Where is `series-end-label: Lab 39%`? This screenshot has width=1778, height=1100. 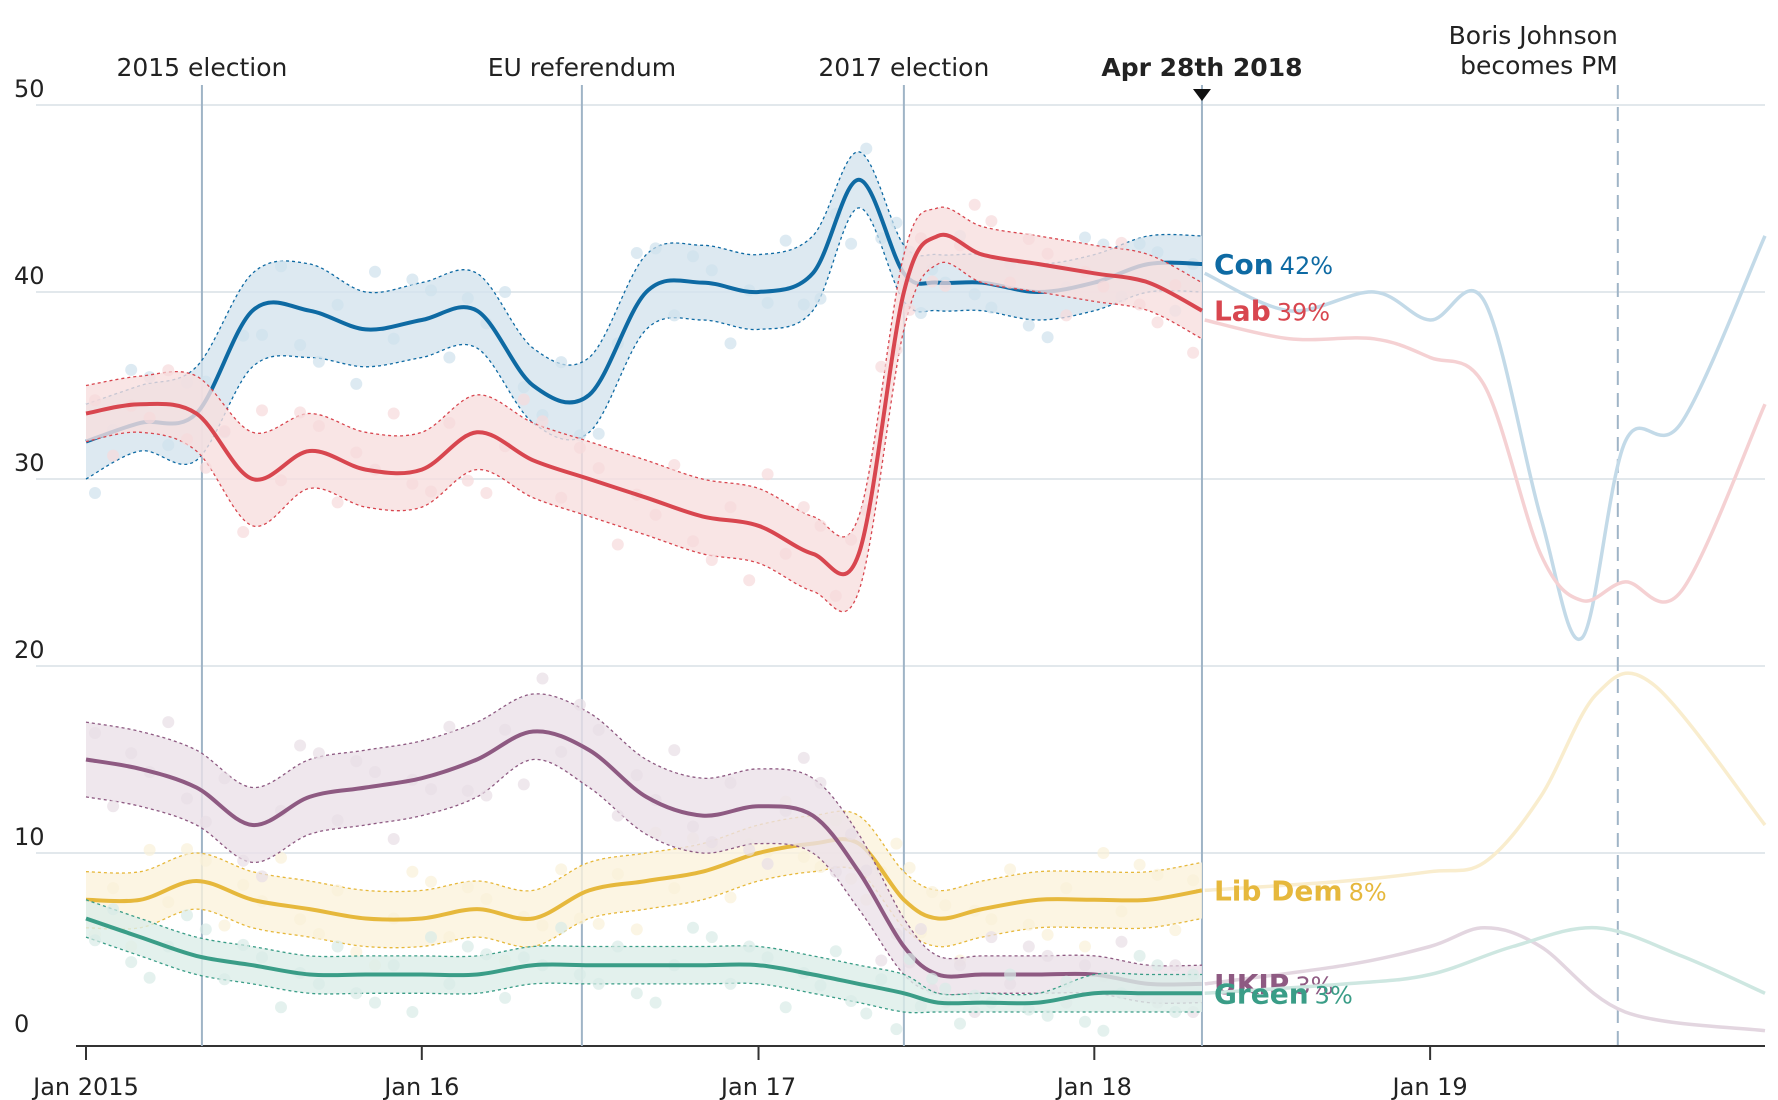
series-end-label: Lab 39% is located at coordinates (1272, 311).